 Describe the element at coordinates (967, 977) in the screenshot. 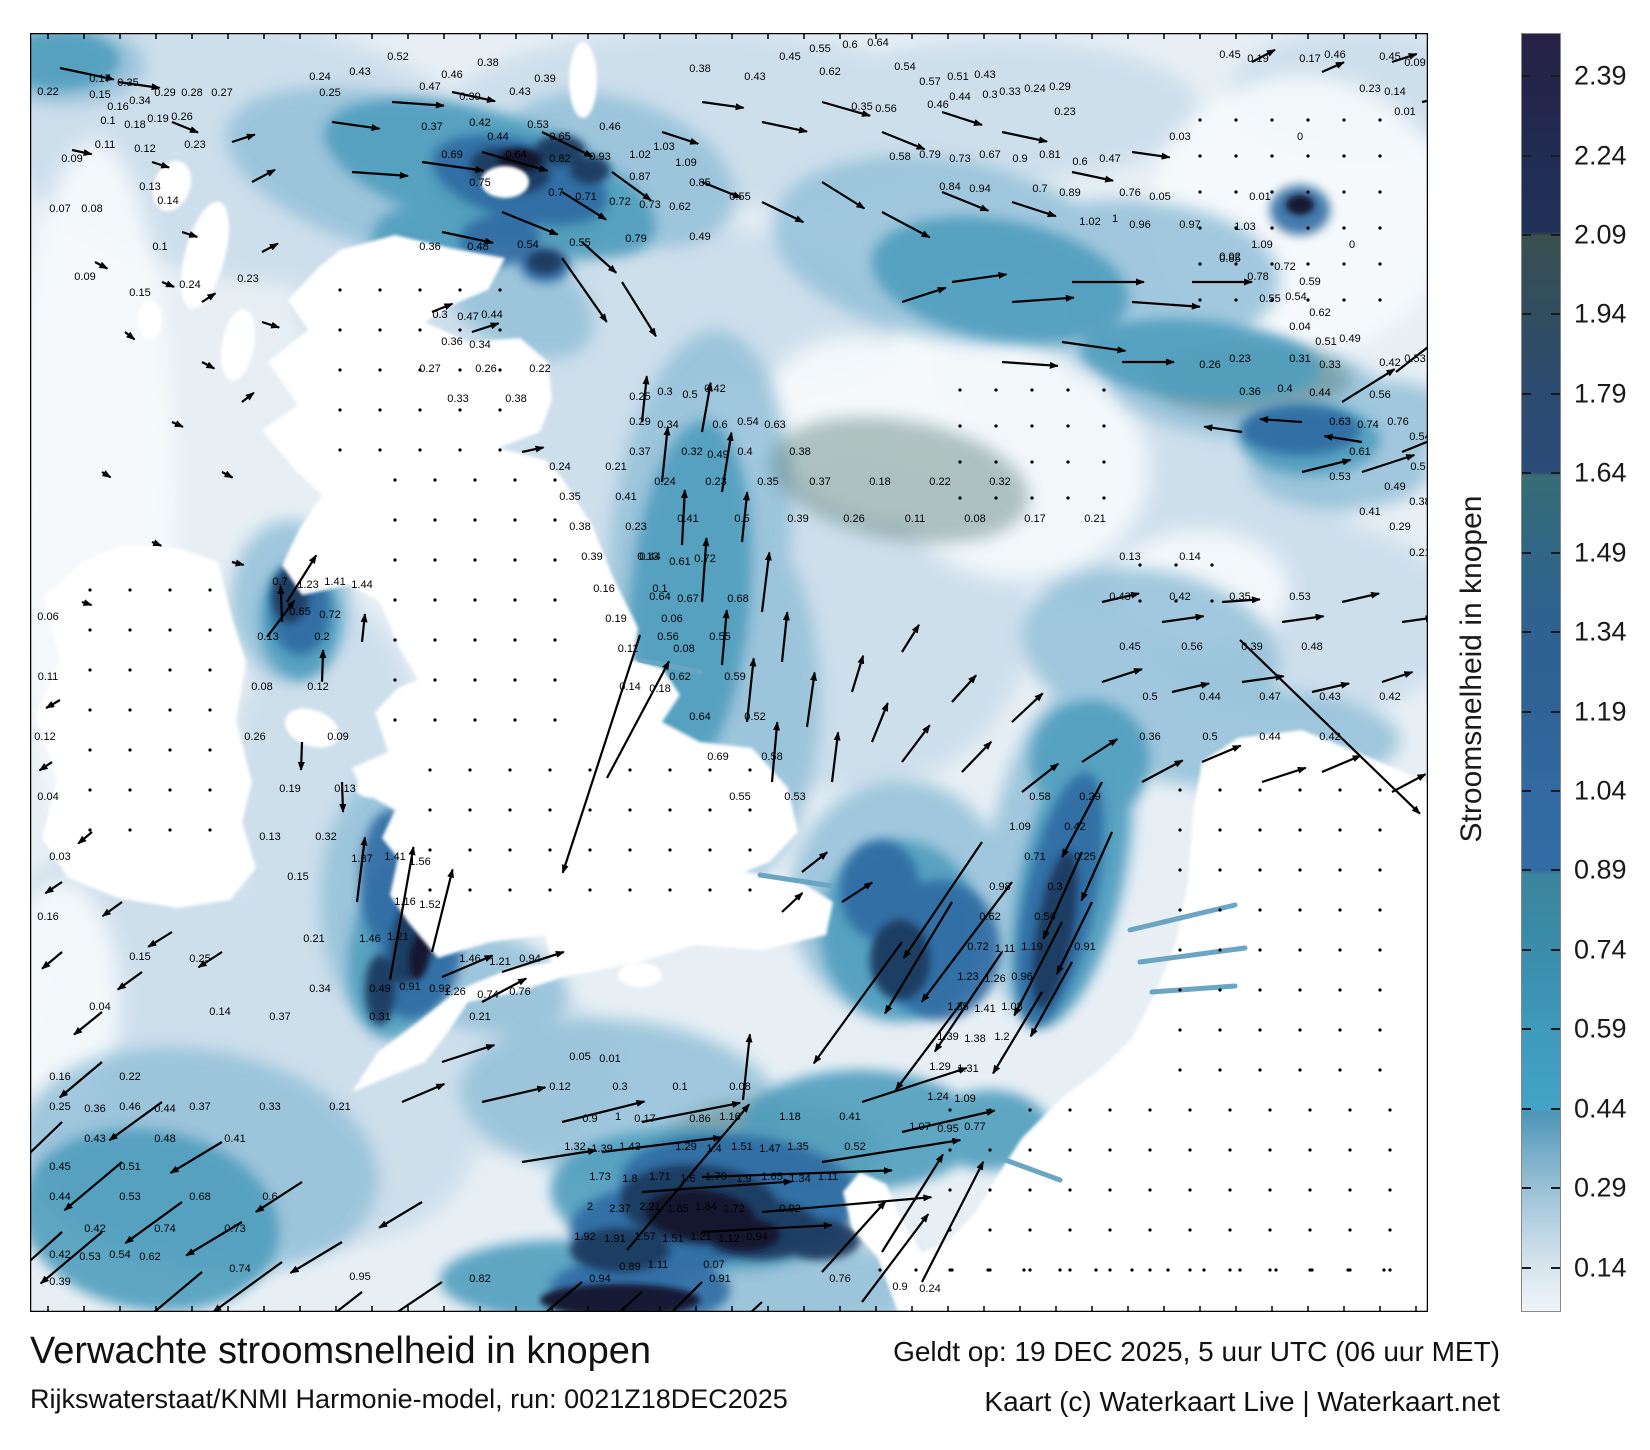

I see `speed-value-label: 1.23` at that location.